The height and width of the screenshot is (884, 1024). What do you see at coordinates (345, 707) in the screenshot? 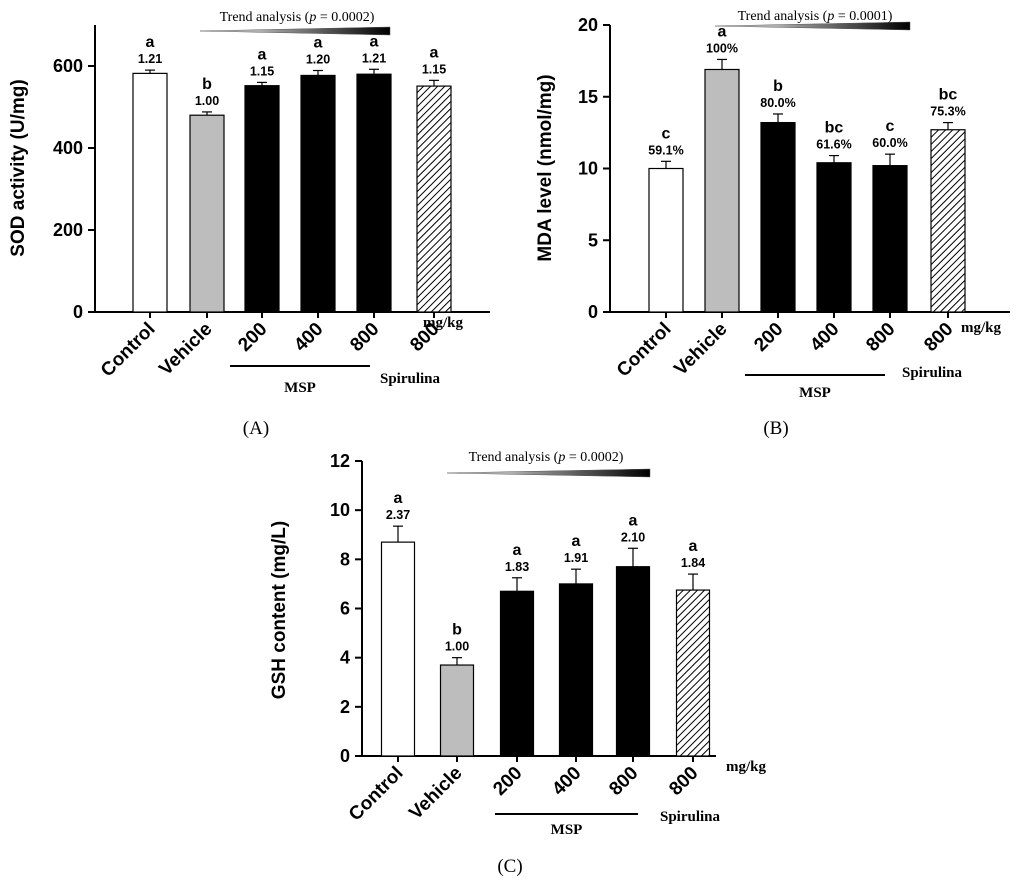
I see `y-tick-label: 2` at bounding box center [345, 707].